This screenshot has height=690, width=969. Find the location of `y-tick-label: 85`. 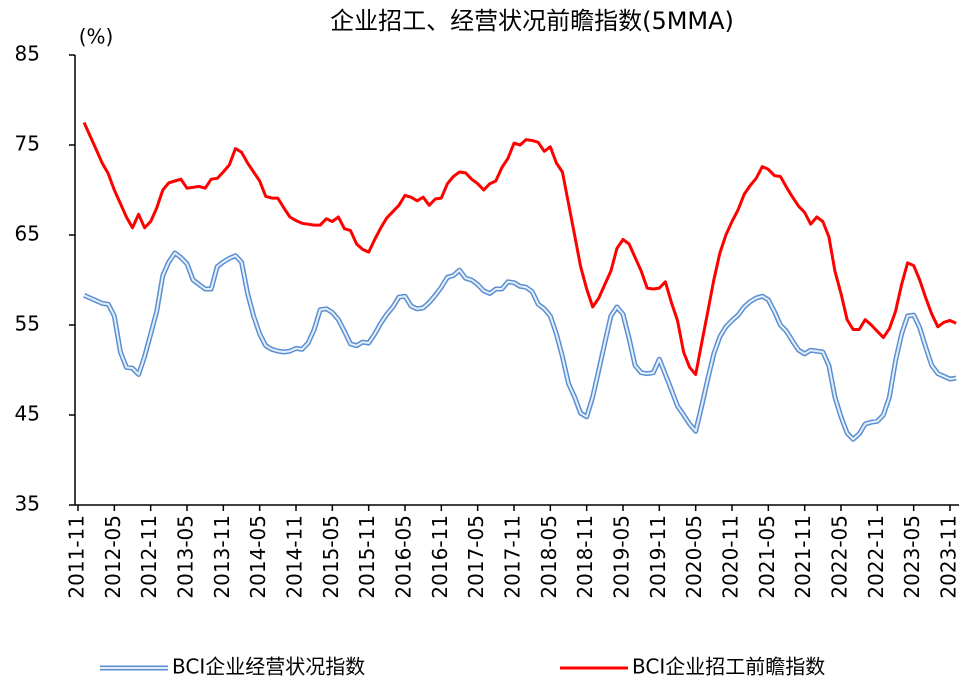

y-tick-label: 85 is located at coordinates (27, 54).